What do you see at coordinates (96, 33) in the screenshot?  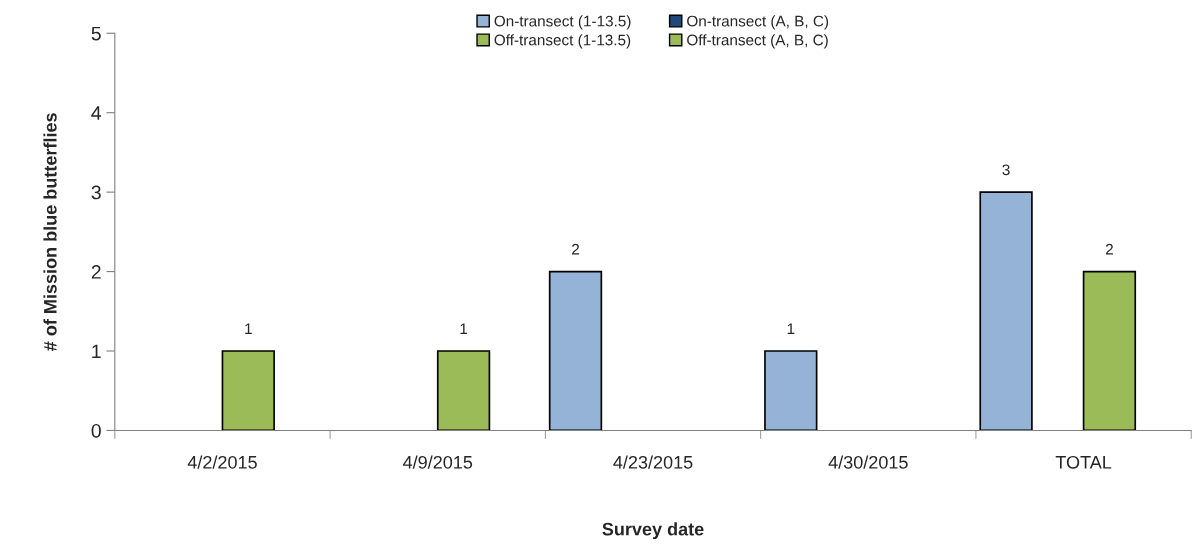 I see `y-tick-label: 5` at bounding box center [96, 33].